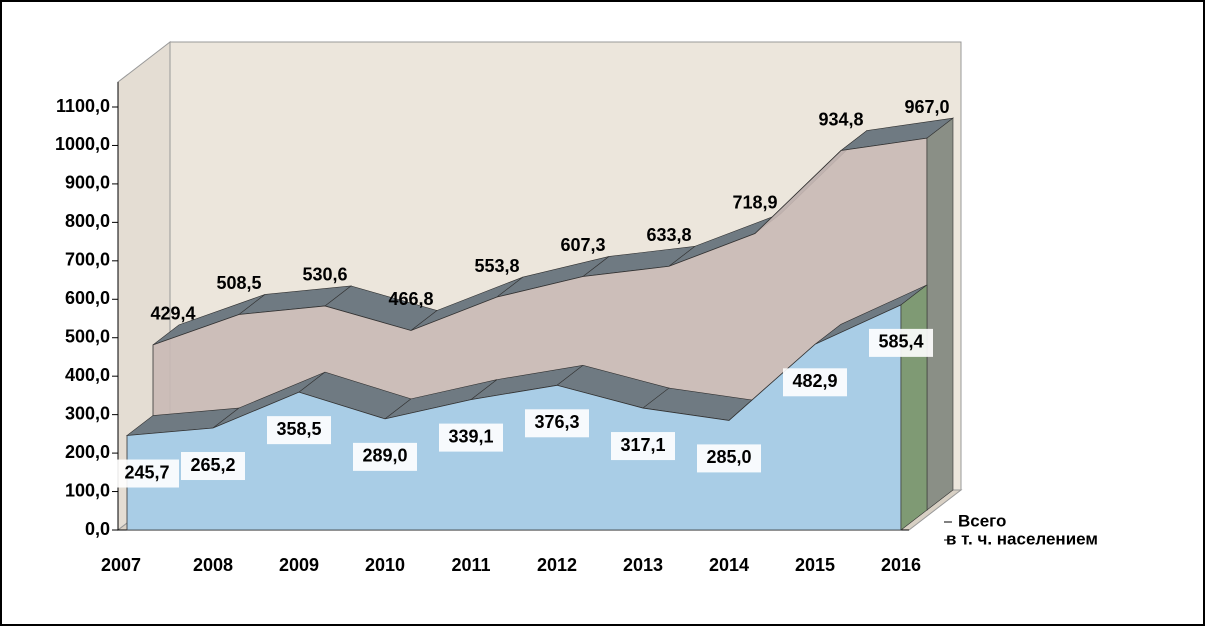 This screenshot has height=626, width=1205. I want to click on x-tick-label: 2007, so click(121, 565).